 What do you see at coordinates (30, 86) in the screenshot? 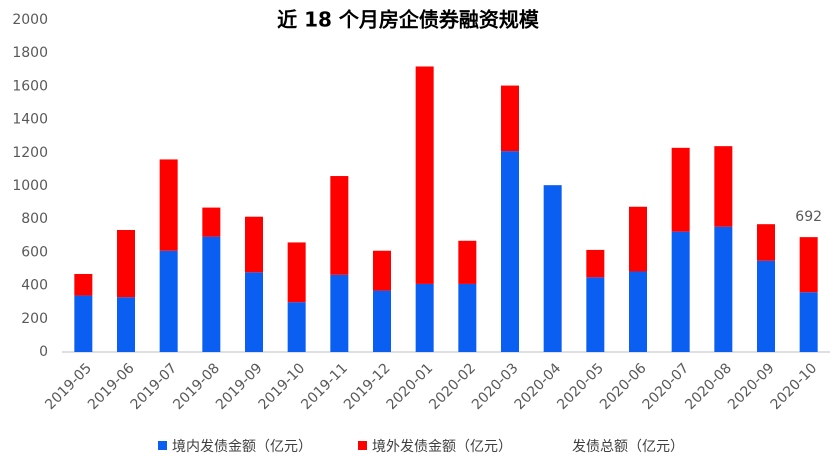
I see `y-tick-label: 1600` at bounding box center [30, 86].